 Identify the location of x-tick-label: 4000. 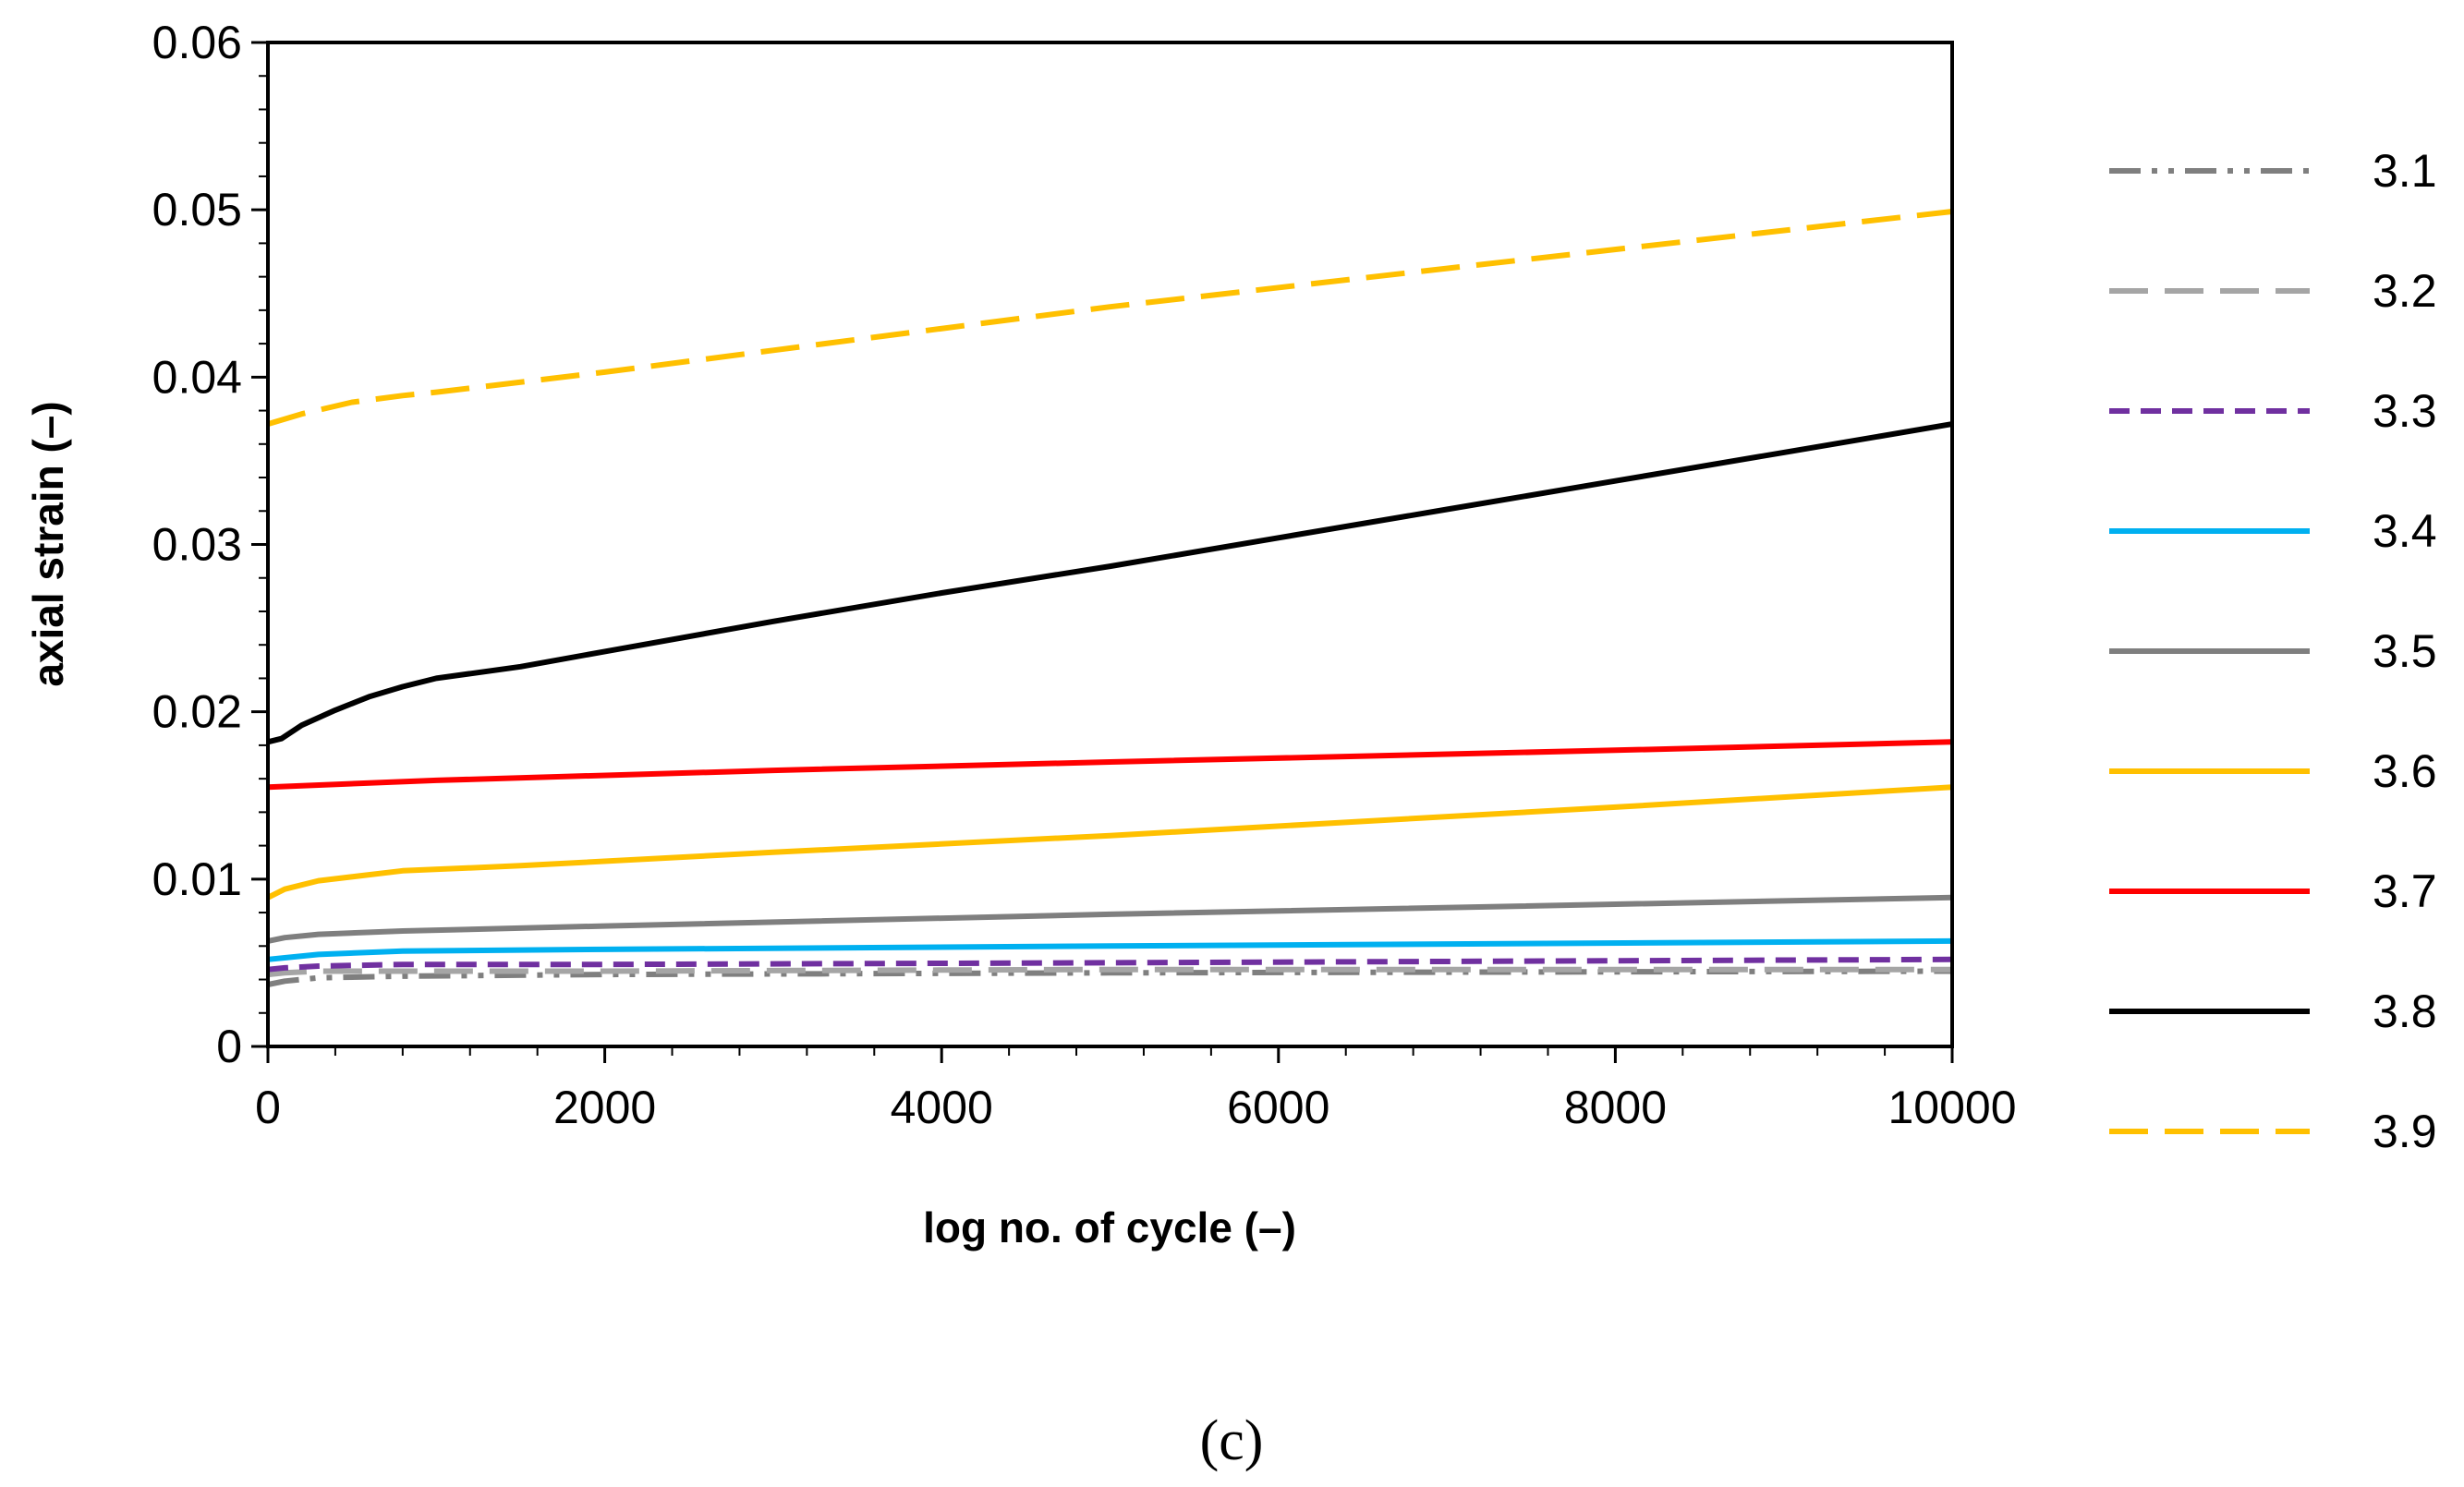
(942, 1107).